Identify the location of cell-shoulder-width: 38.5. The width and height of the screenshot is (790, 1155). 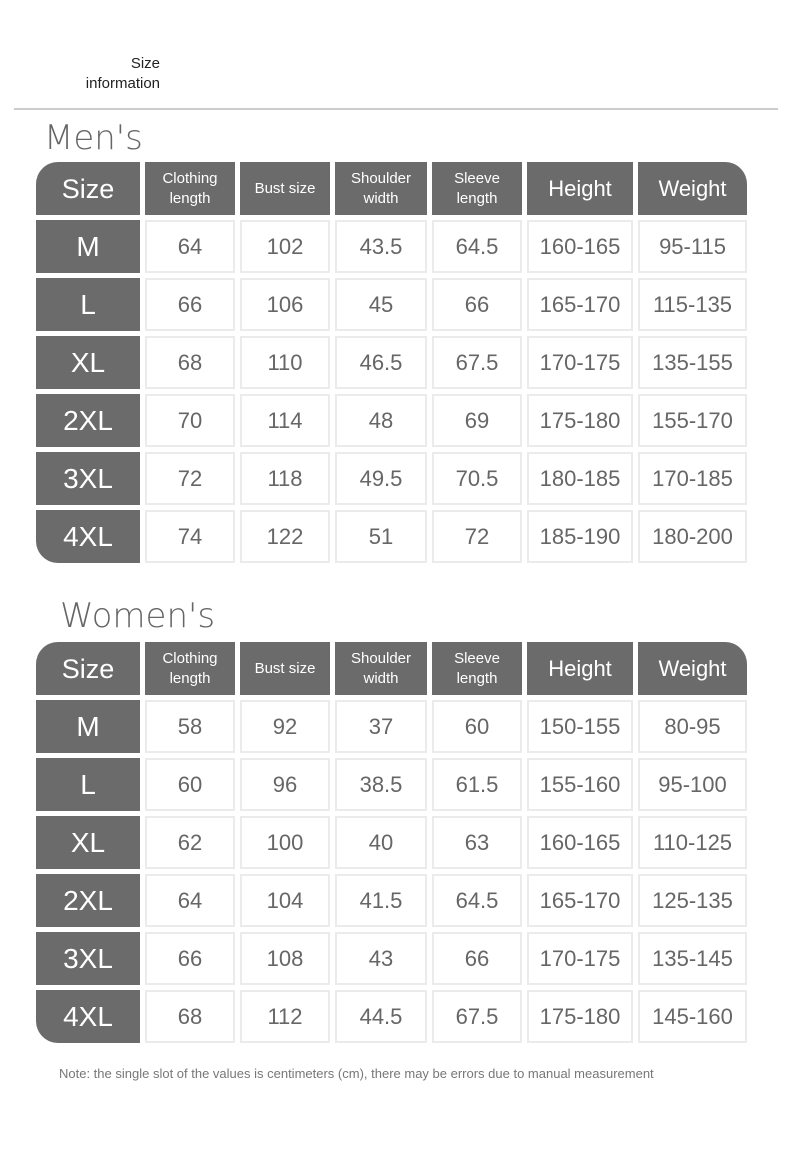
(381, 784).